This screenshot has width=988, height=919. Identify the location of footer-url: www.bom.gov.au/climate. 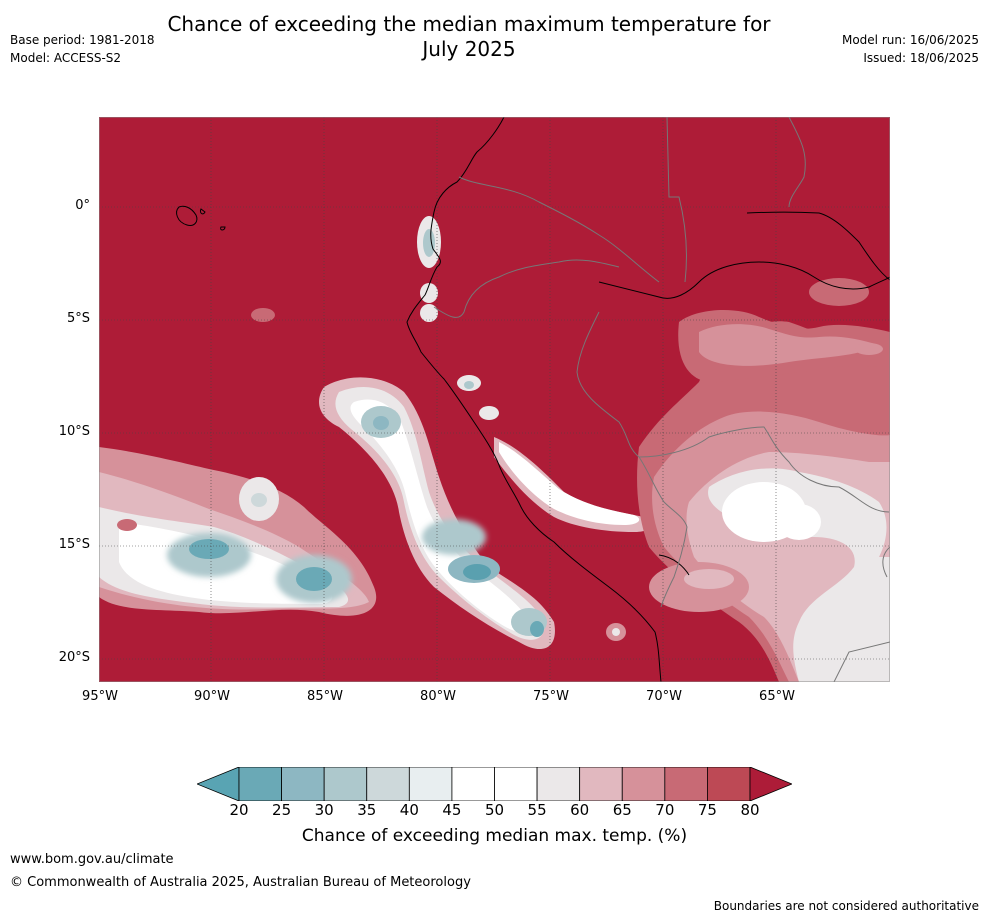
(92, 859).